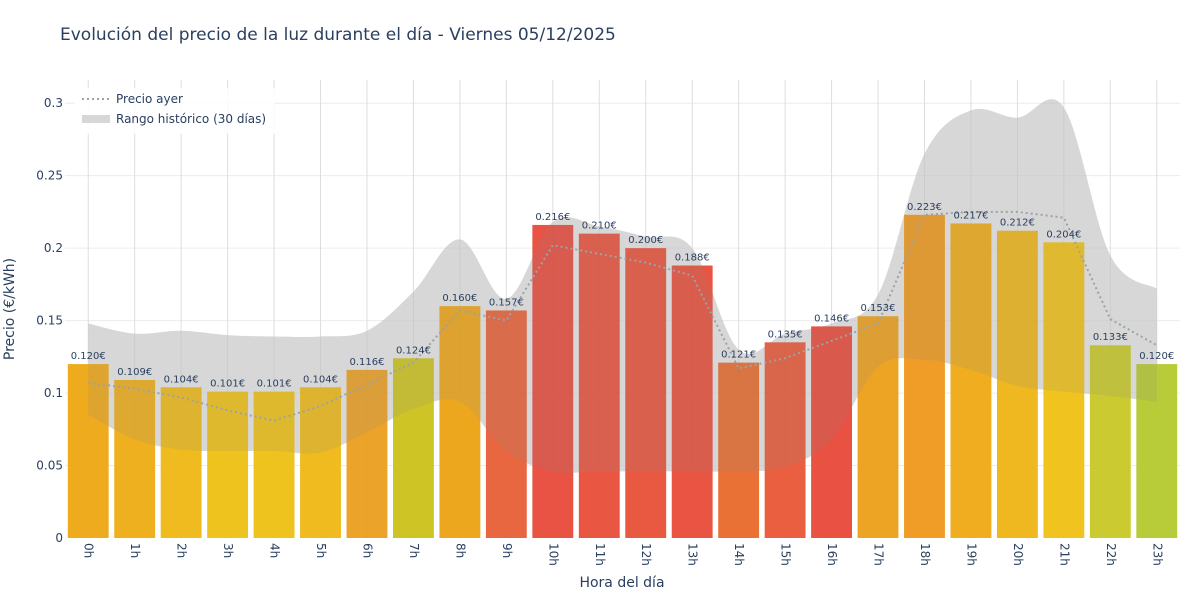 The image size is (1200, 600). I want to click on y-axis-ticks: 0 0.05 0.1 0.15 0.2 0.25 0.3, so click(49, 320).